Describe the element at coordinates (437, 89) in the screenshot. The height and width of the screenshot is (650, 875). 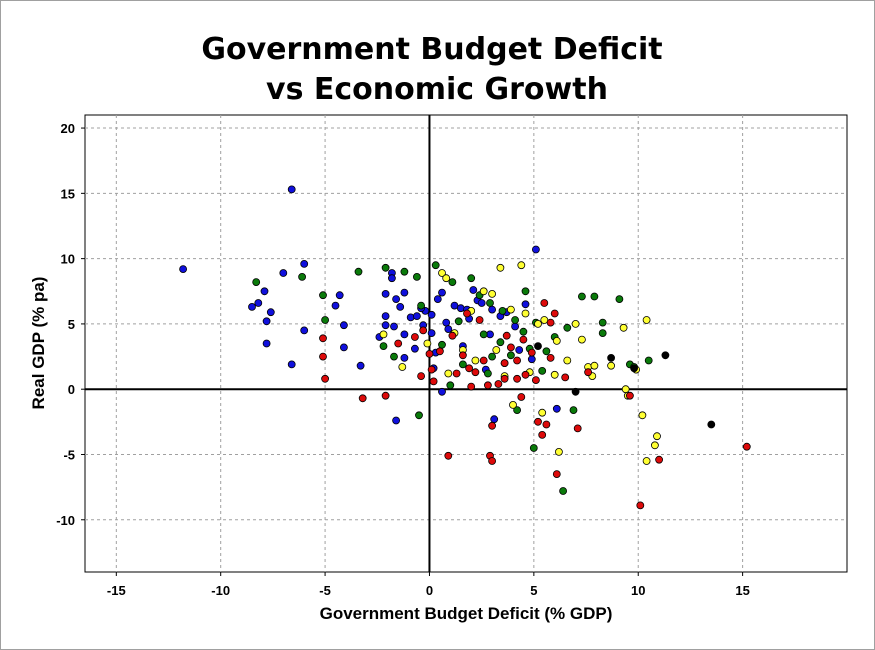
I see `chart-title-line-2: vs Economic Growth` at that location.